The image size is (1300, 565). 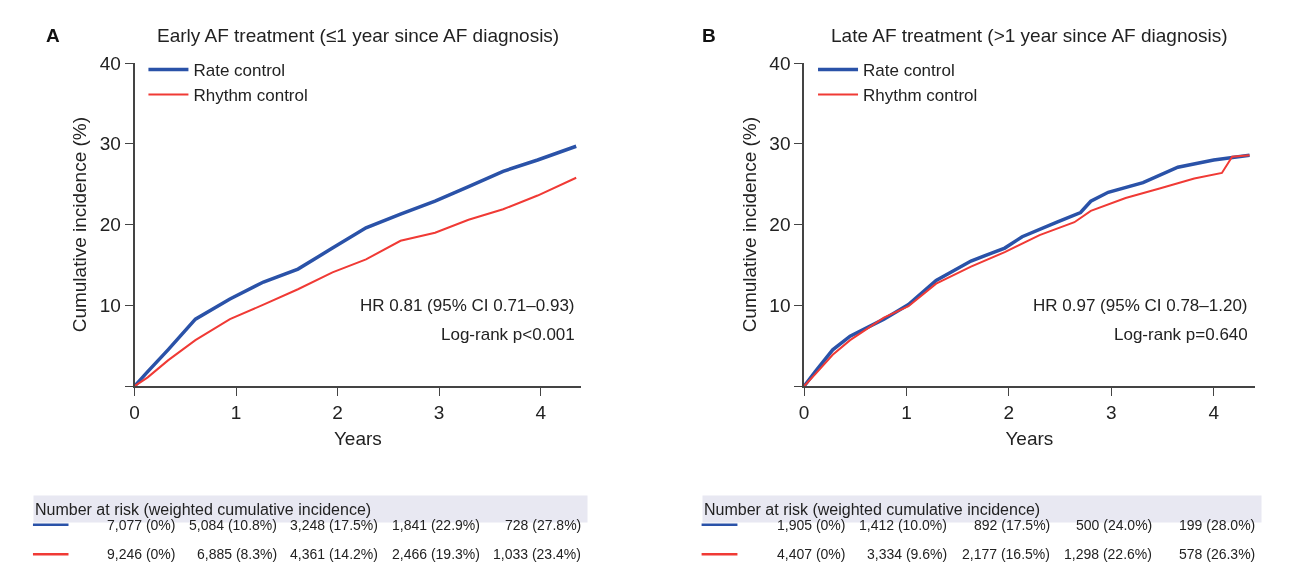 I want to click on text: B, so click(x=709, y=35).